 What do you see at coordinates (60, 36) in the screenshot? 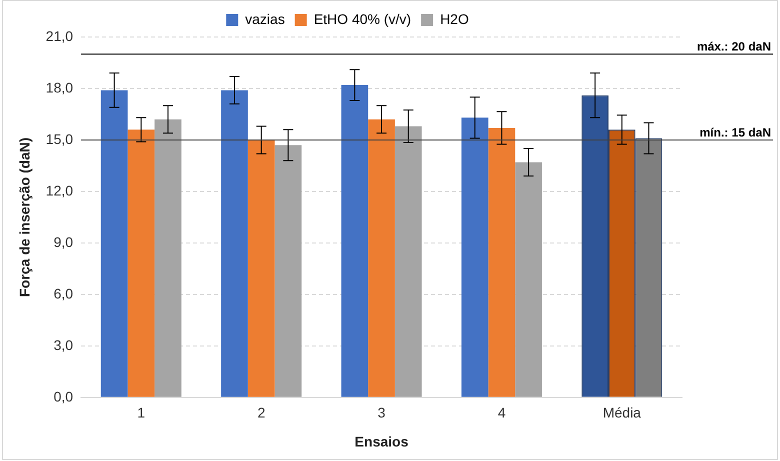
I see `y-tick-label: 21,0` at bounding box center [60, 36].